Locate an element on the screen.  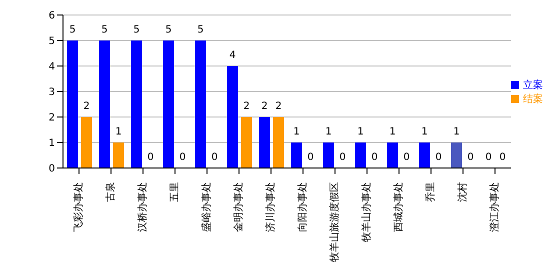
x-tick-label: 盛峪办事处 is located at coordinates (206, 207).